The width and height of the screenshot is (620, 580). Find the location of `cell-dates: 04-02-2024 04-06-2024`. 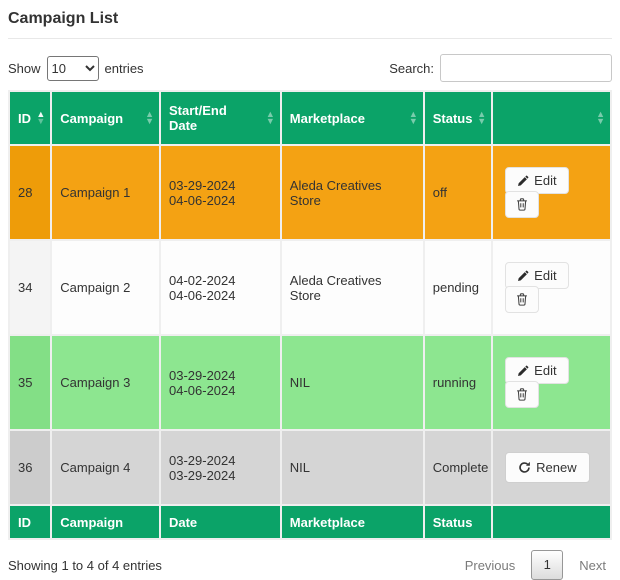

cell-dates: 04-02-2024 04-06-2024 is located at coordinates (220, 287).